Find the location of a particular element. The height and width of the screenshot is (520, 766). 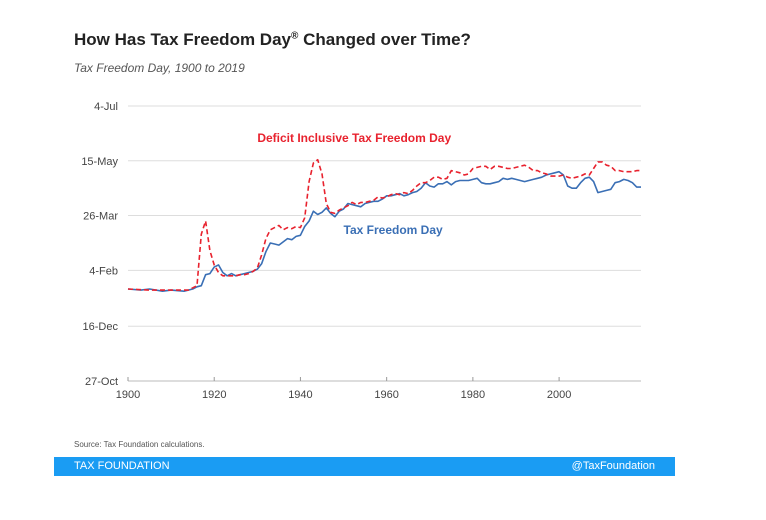

x-tick-label: 1940 is located at coordinates (300, 395).